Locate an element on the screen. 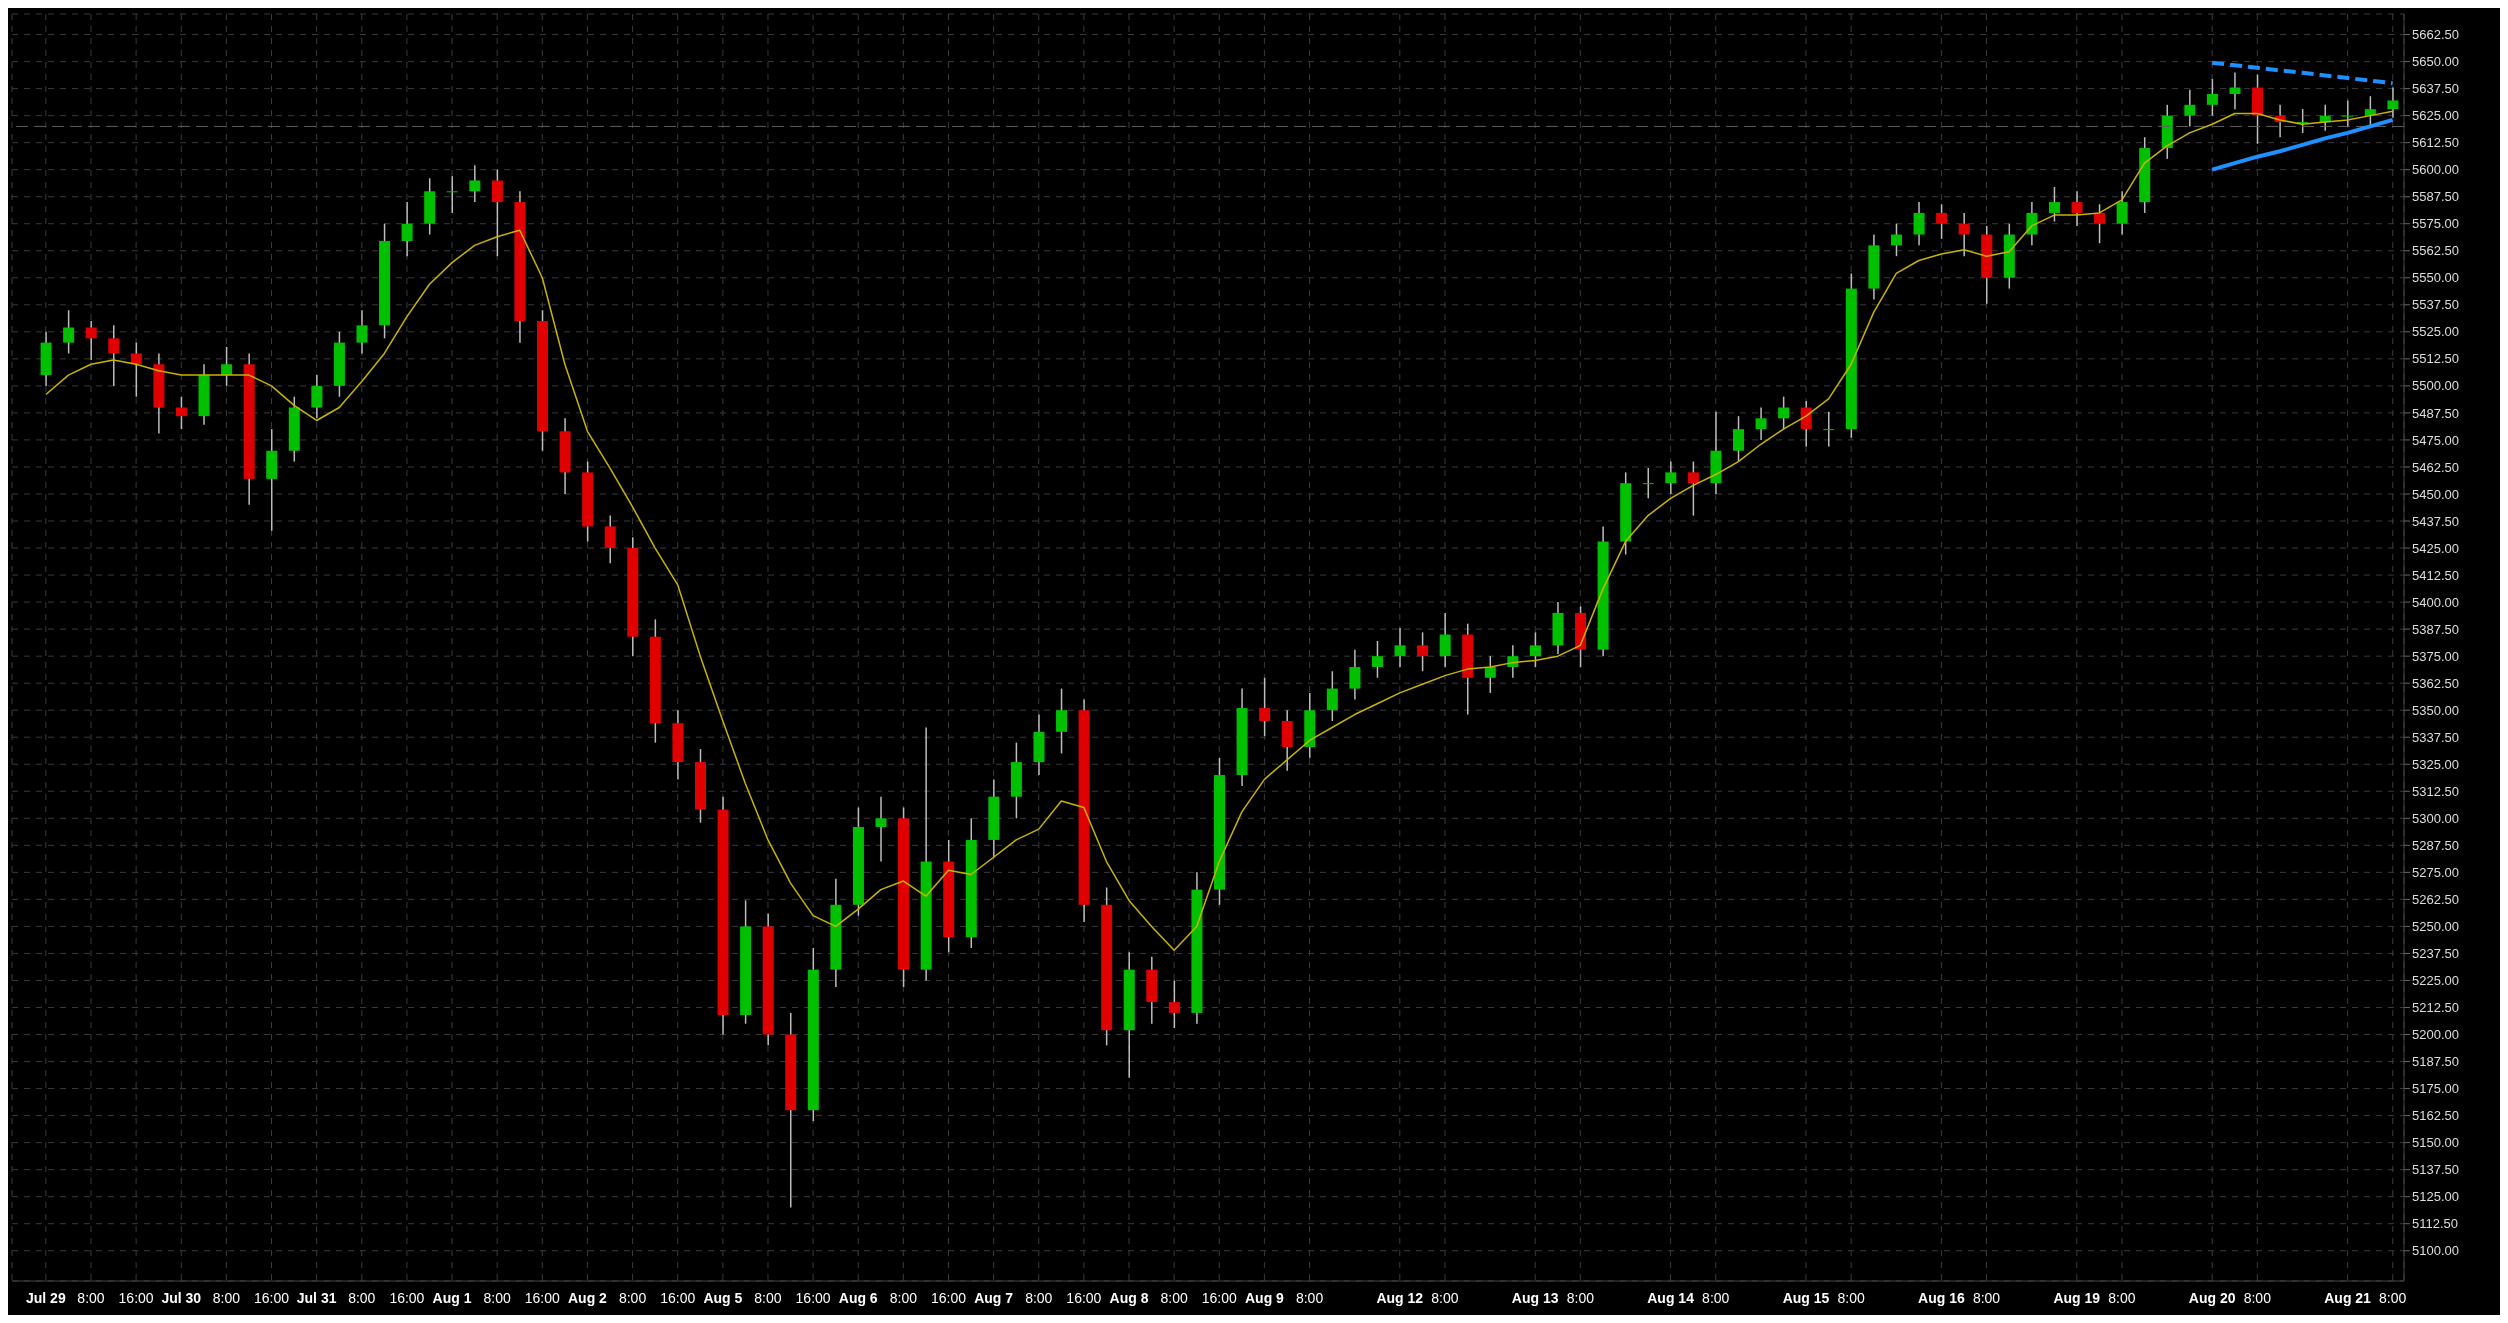 This screenshot has width=2508, height=1323. y-tick-label: 5550.00 is located at coordinates (2435, 278).